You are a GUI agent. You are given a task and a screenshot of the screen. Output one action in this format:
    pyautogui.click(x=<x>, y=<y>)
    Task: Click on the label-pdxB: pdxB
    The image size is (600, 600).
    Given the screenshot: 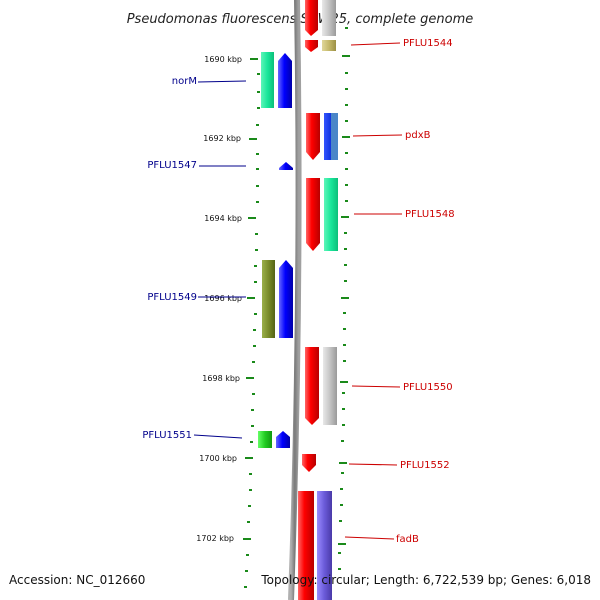 What is the action you would take?
    pyautogui.click(x=418, y=135)
    